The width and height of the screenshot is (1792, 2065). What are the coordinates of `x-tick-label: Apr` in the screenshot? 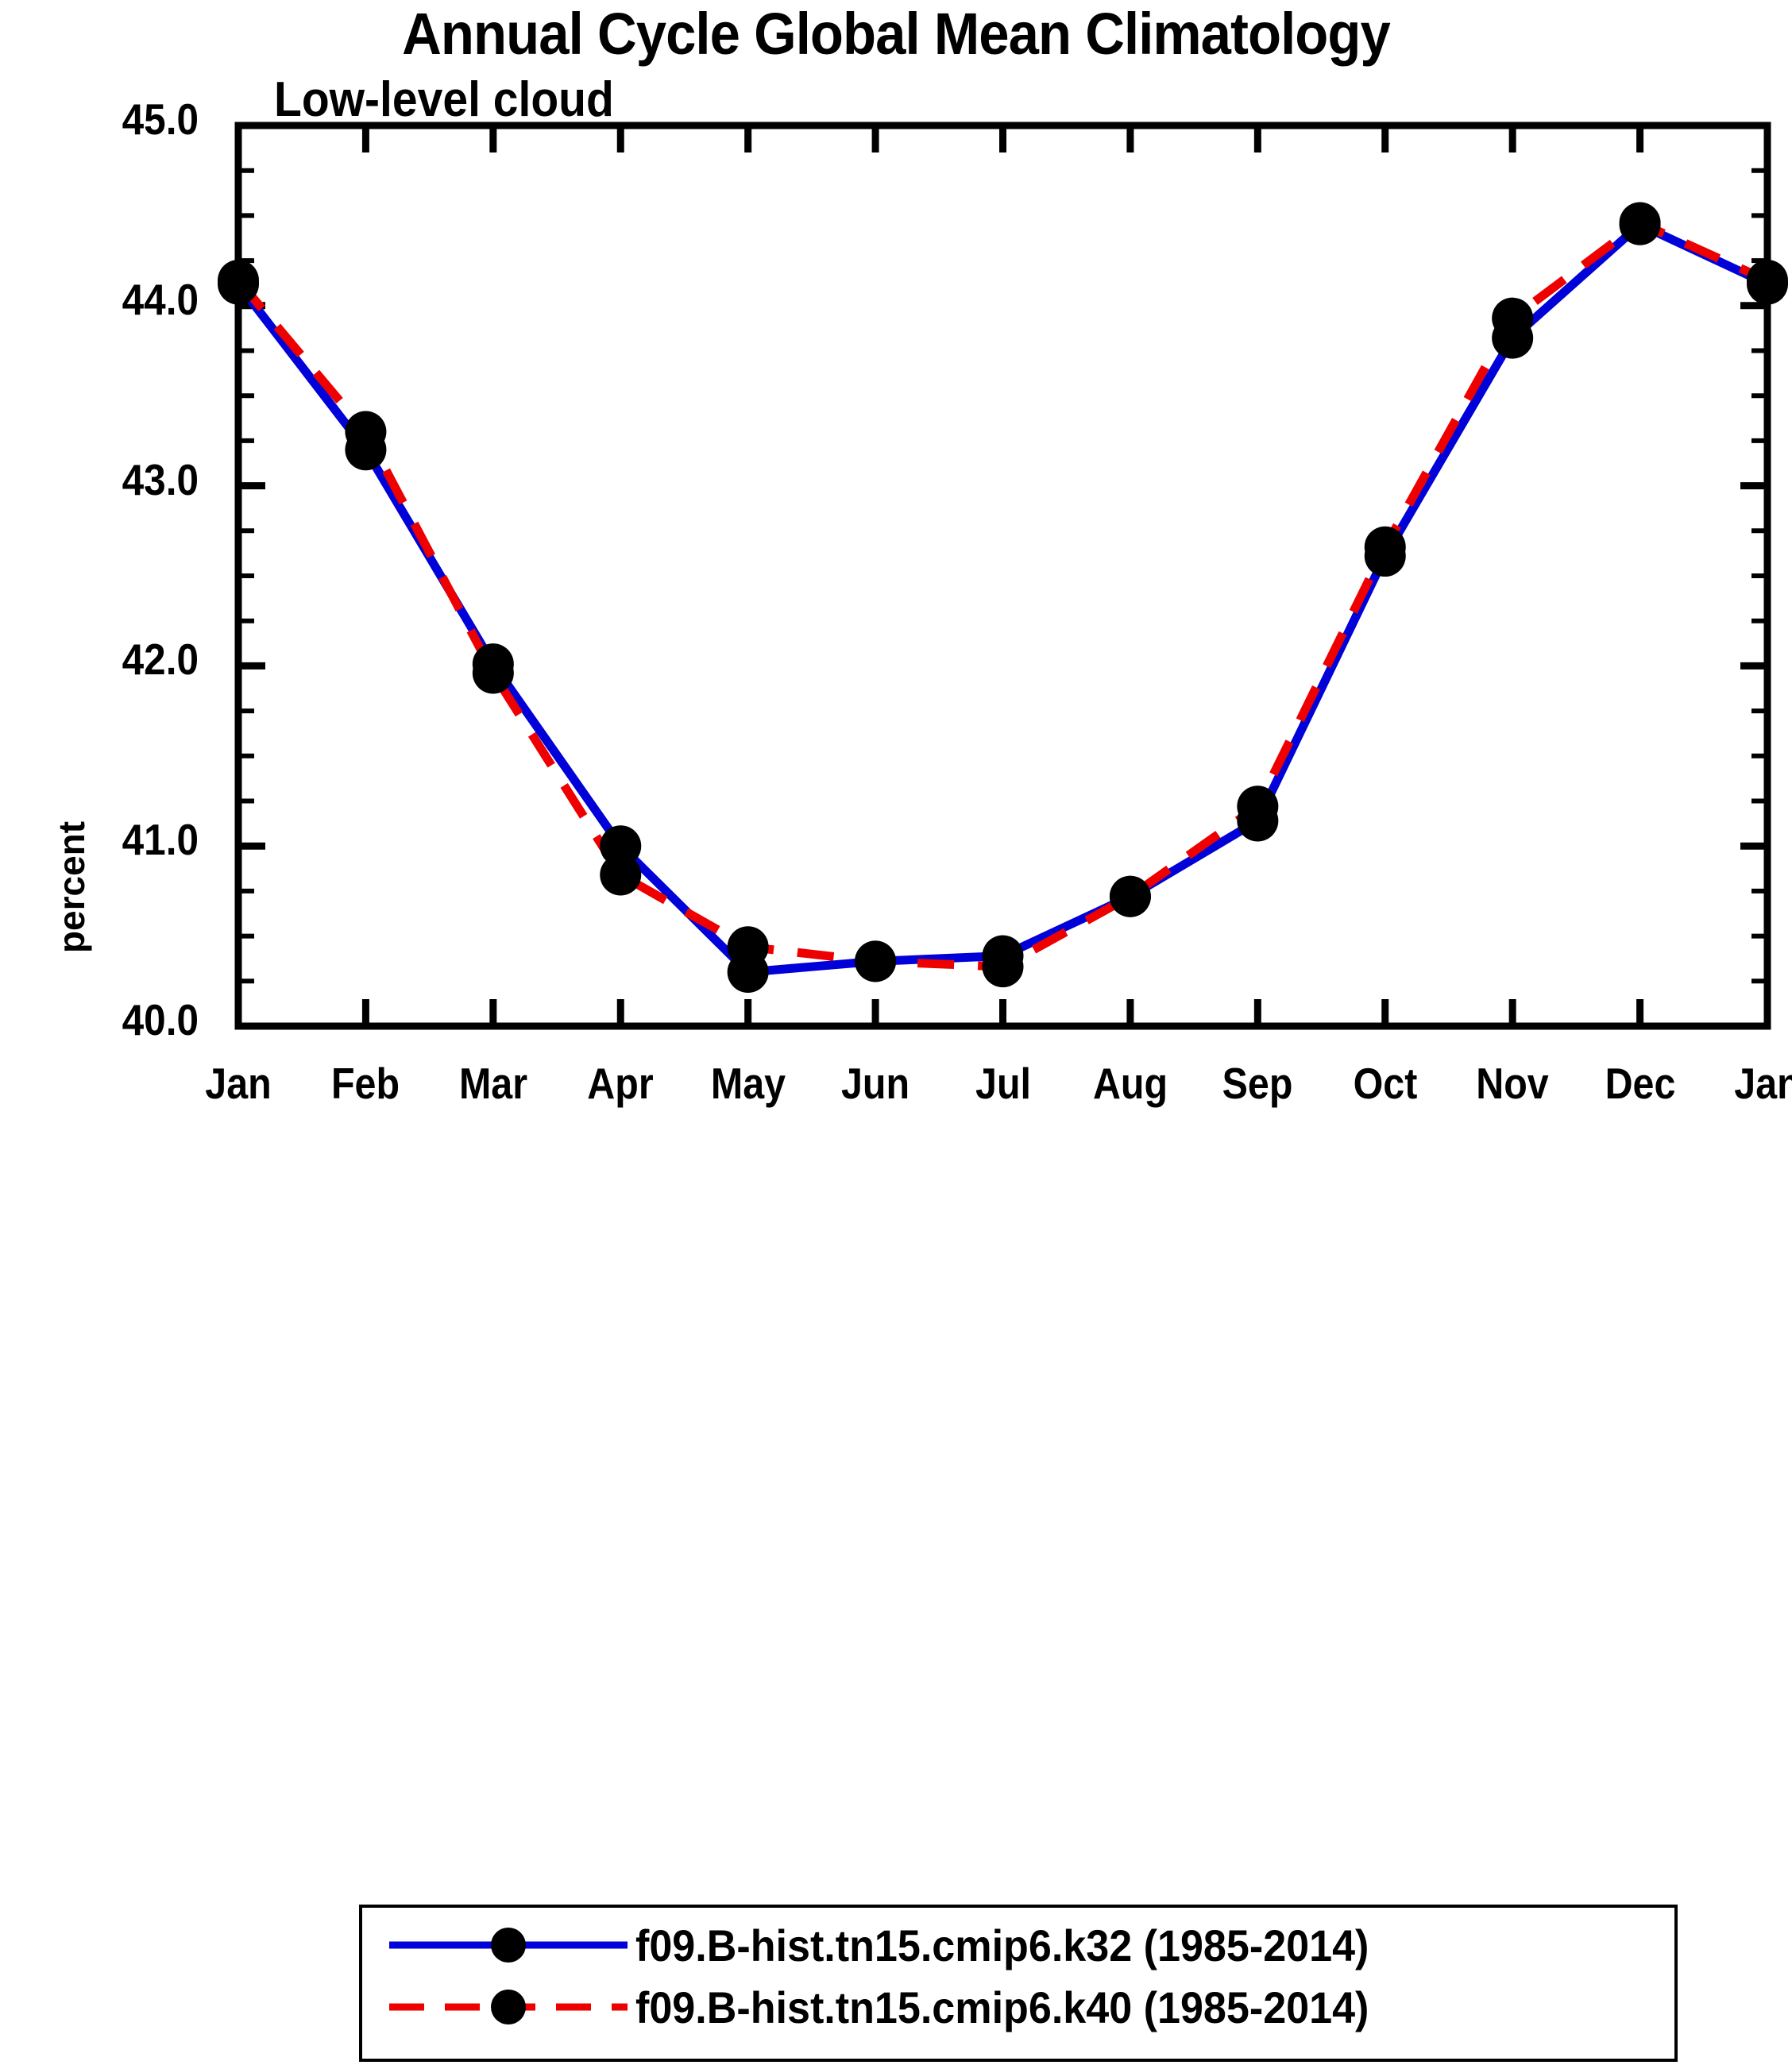 It's located at (620, 1083).